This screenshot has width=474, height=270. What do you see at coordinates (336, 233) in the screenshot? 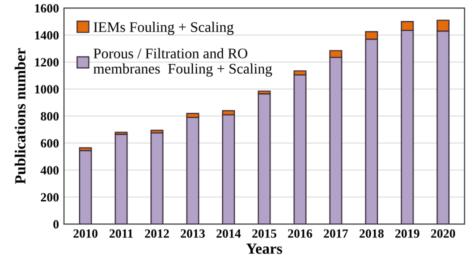
I see `x-tick-label: 2017` at bounding box center [336, 233].